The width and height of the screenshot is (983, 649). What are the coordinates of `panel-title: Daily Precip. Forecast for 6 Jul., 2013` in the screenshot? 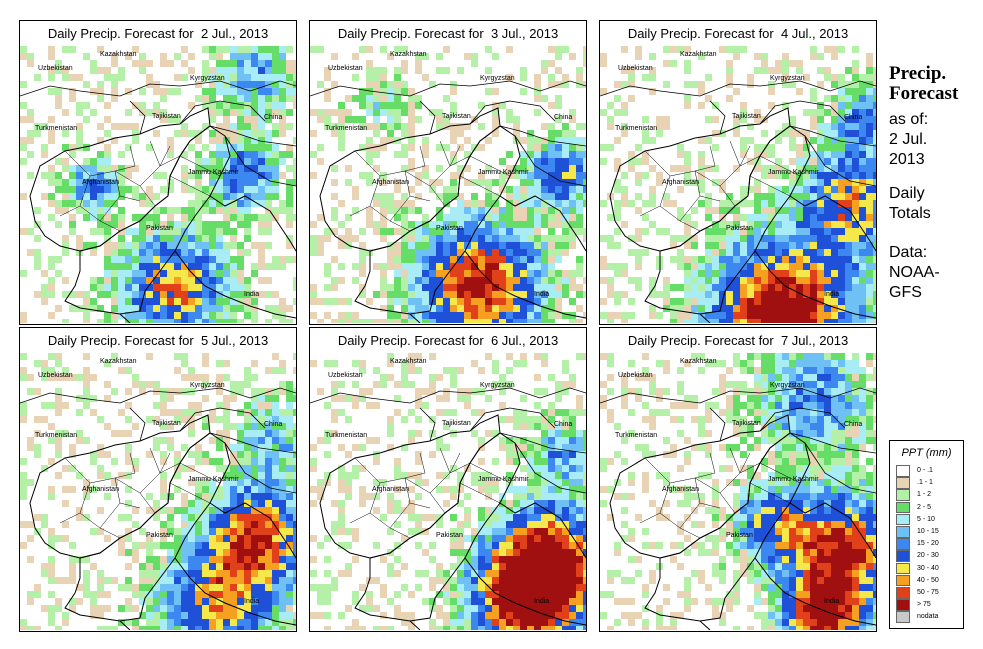 It's located at (448, 341).